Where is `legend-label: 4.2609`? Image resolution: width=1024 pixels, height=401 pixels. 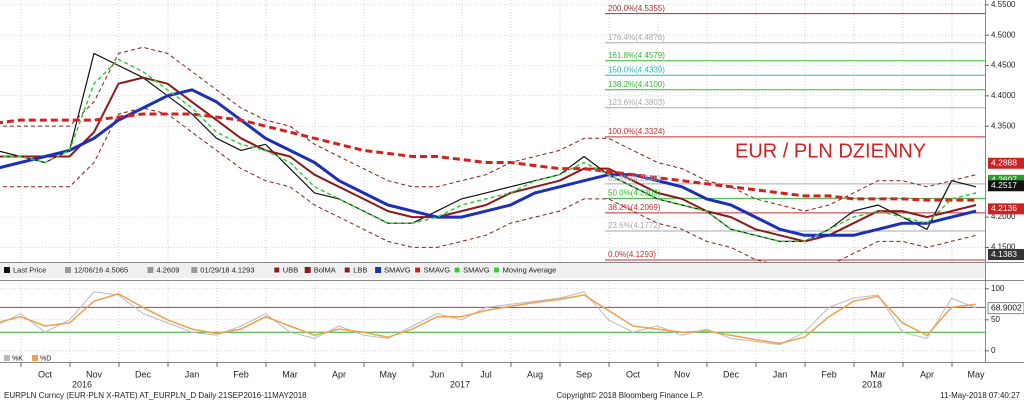 legend-label: 4.2609 is located at coordinates (168, 269).